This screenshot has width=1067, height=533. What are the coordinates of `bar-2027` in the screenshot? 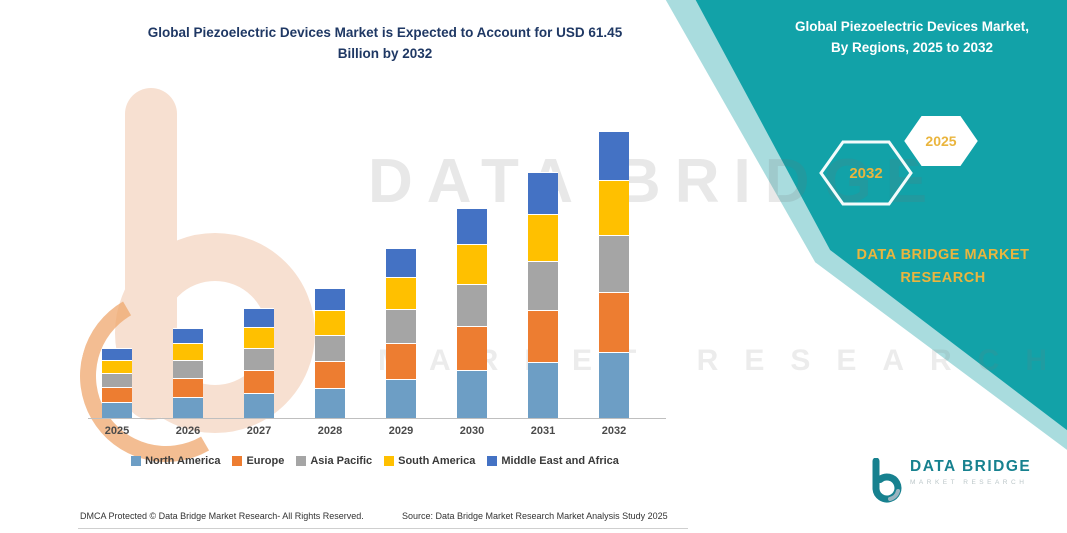 It's located at (259, 363).